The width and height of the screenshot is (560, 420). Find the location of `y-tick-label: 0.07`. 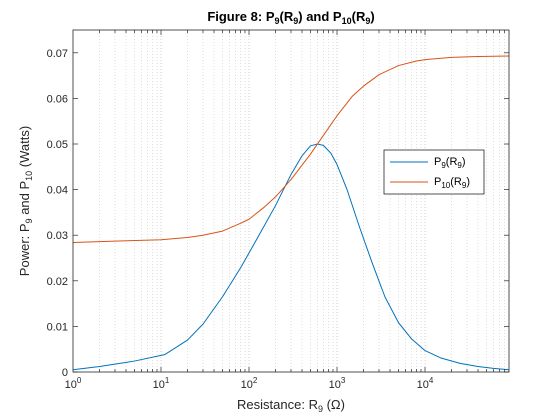

y-tick-label: 0.07 is located at coordinates (57, 54).